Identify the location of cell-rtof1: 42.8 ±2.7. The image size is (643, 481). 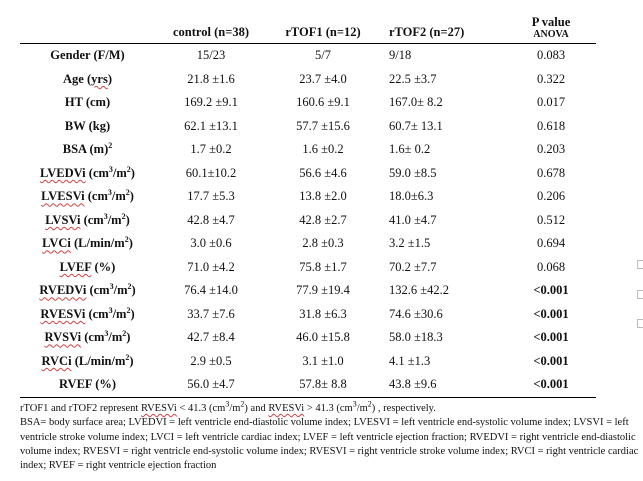
(323, 219).